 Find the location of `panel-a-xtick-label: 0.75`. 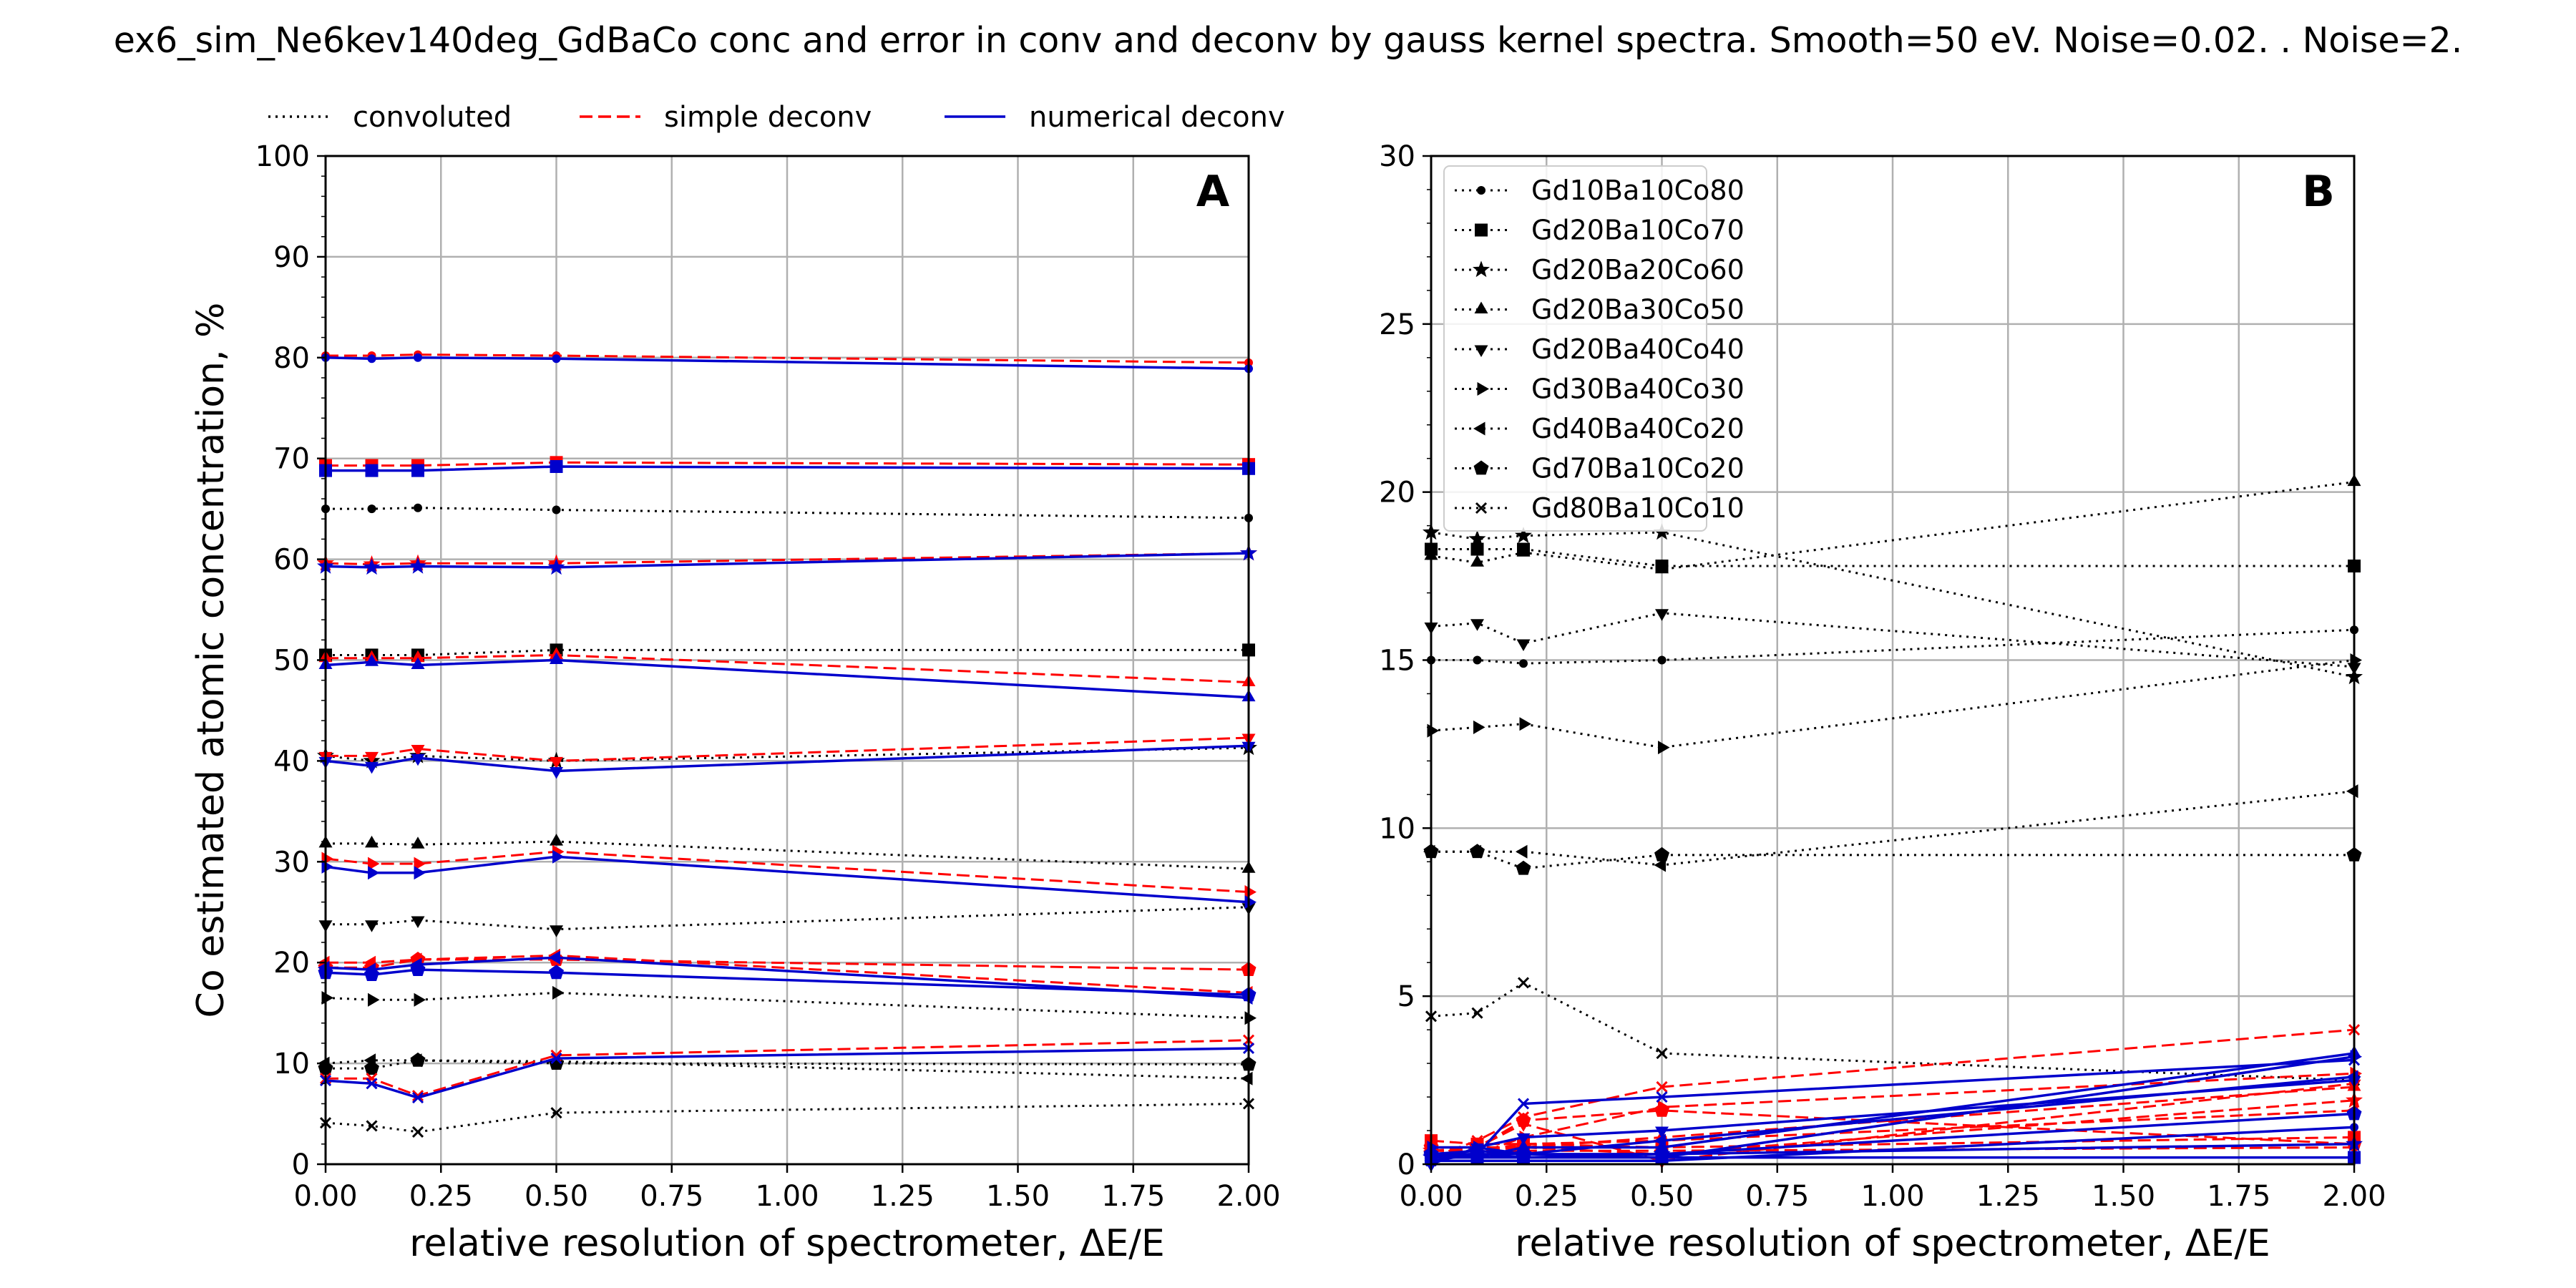

panel-a-xtick-label: 0.75 is located at coordinates (671, 1196).